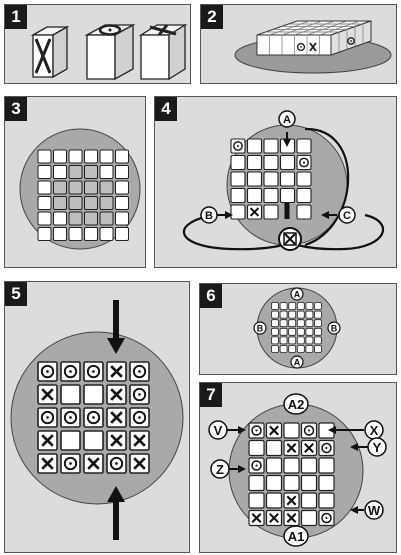 This screenshot has height=555, width=401. I want to click on label-x: X, so click(374, 430).